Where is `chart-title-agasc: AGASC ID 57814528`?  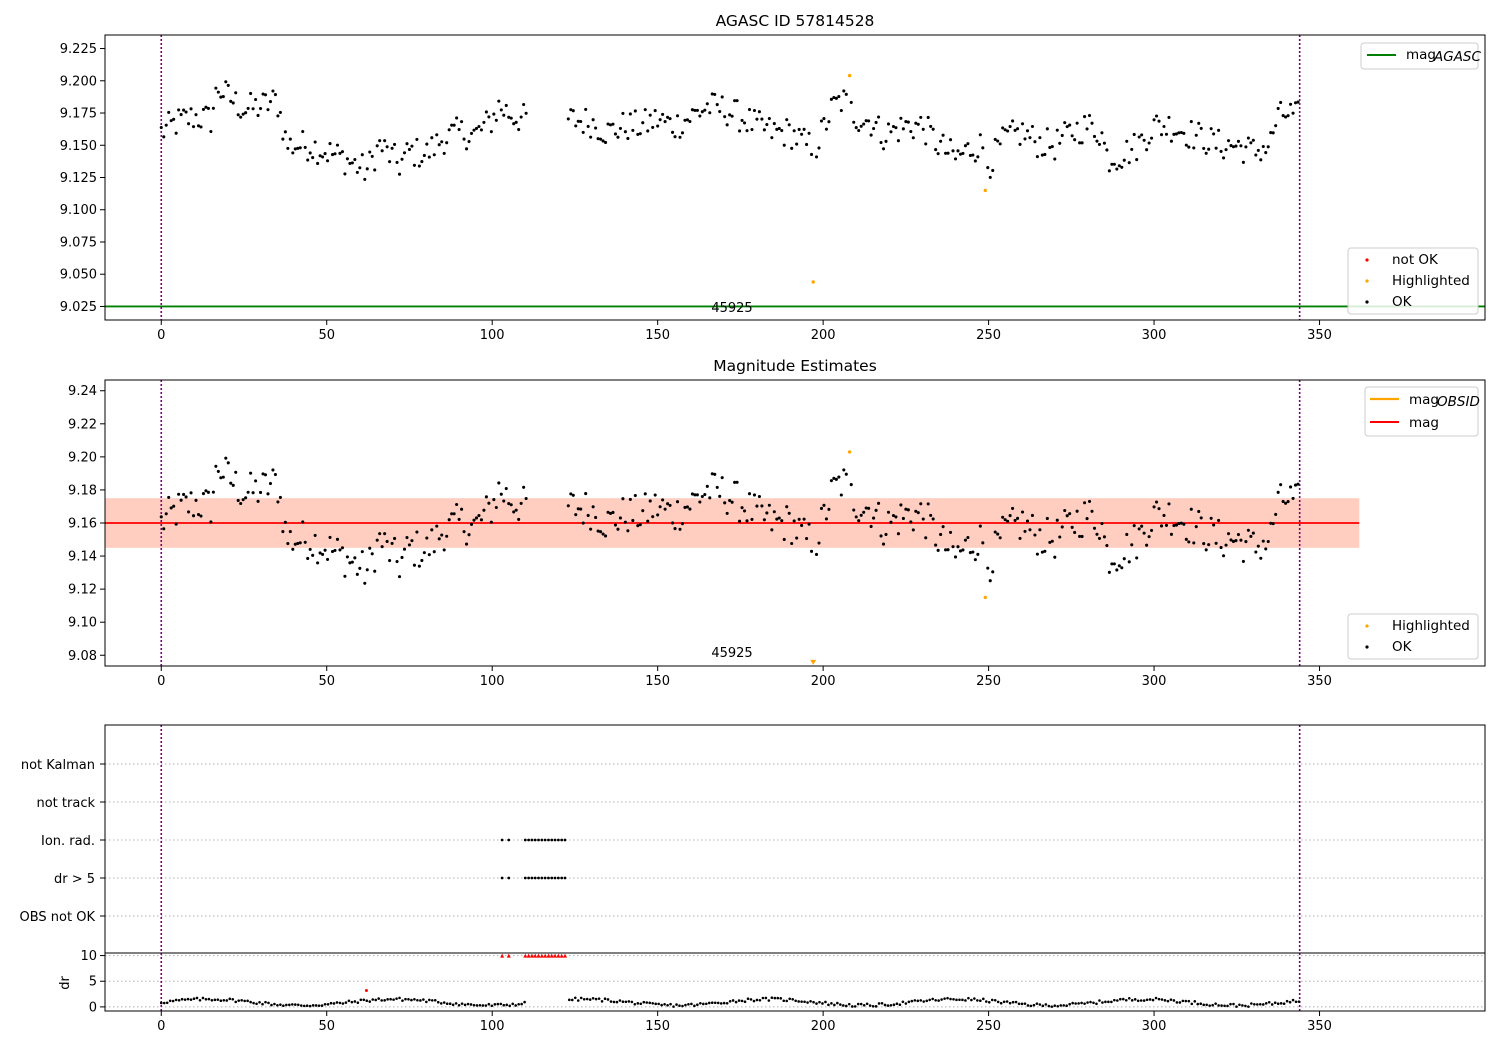 chart-title-agasc: AGASC ID 57814528 is located at coordinates (795, 21).